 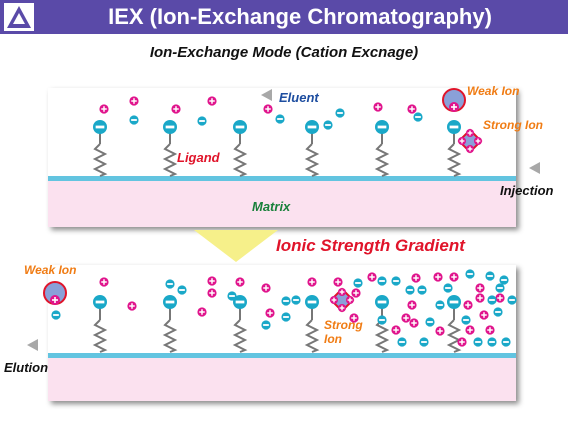 I want to click on matrix-surface-line, so click(x=282, y=178).